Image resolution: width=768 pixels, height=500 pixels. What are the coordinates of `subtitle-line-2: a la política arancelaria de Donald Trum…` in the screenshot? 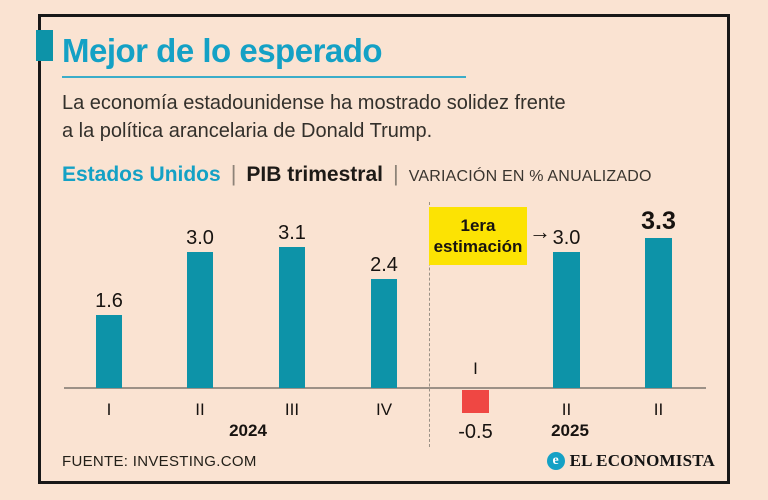 It's located at (247, 131).